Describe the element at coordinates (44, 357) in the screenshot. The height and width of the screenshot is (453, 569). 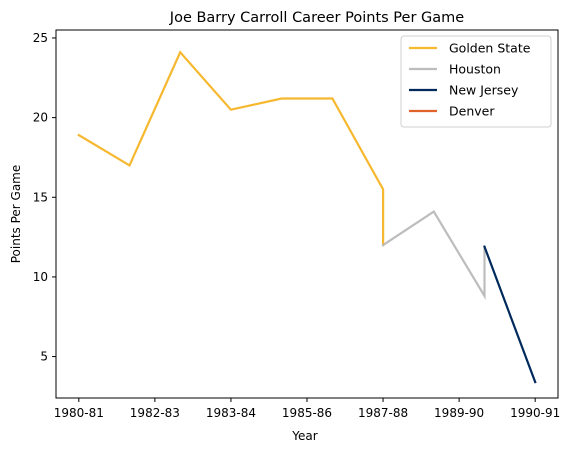
I see `y-tick-label: 5` at that location.